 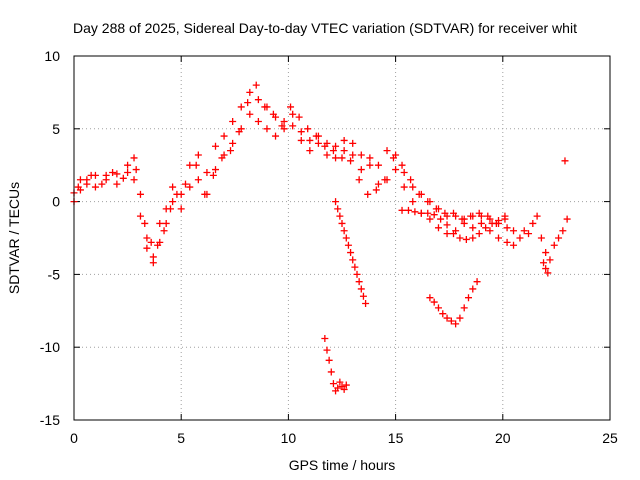 I want to click on y-tick-label: 0, so click(x=56, y=202).